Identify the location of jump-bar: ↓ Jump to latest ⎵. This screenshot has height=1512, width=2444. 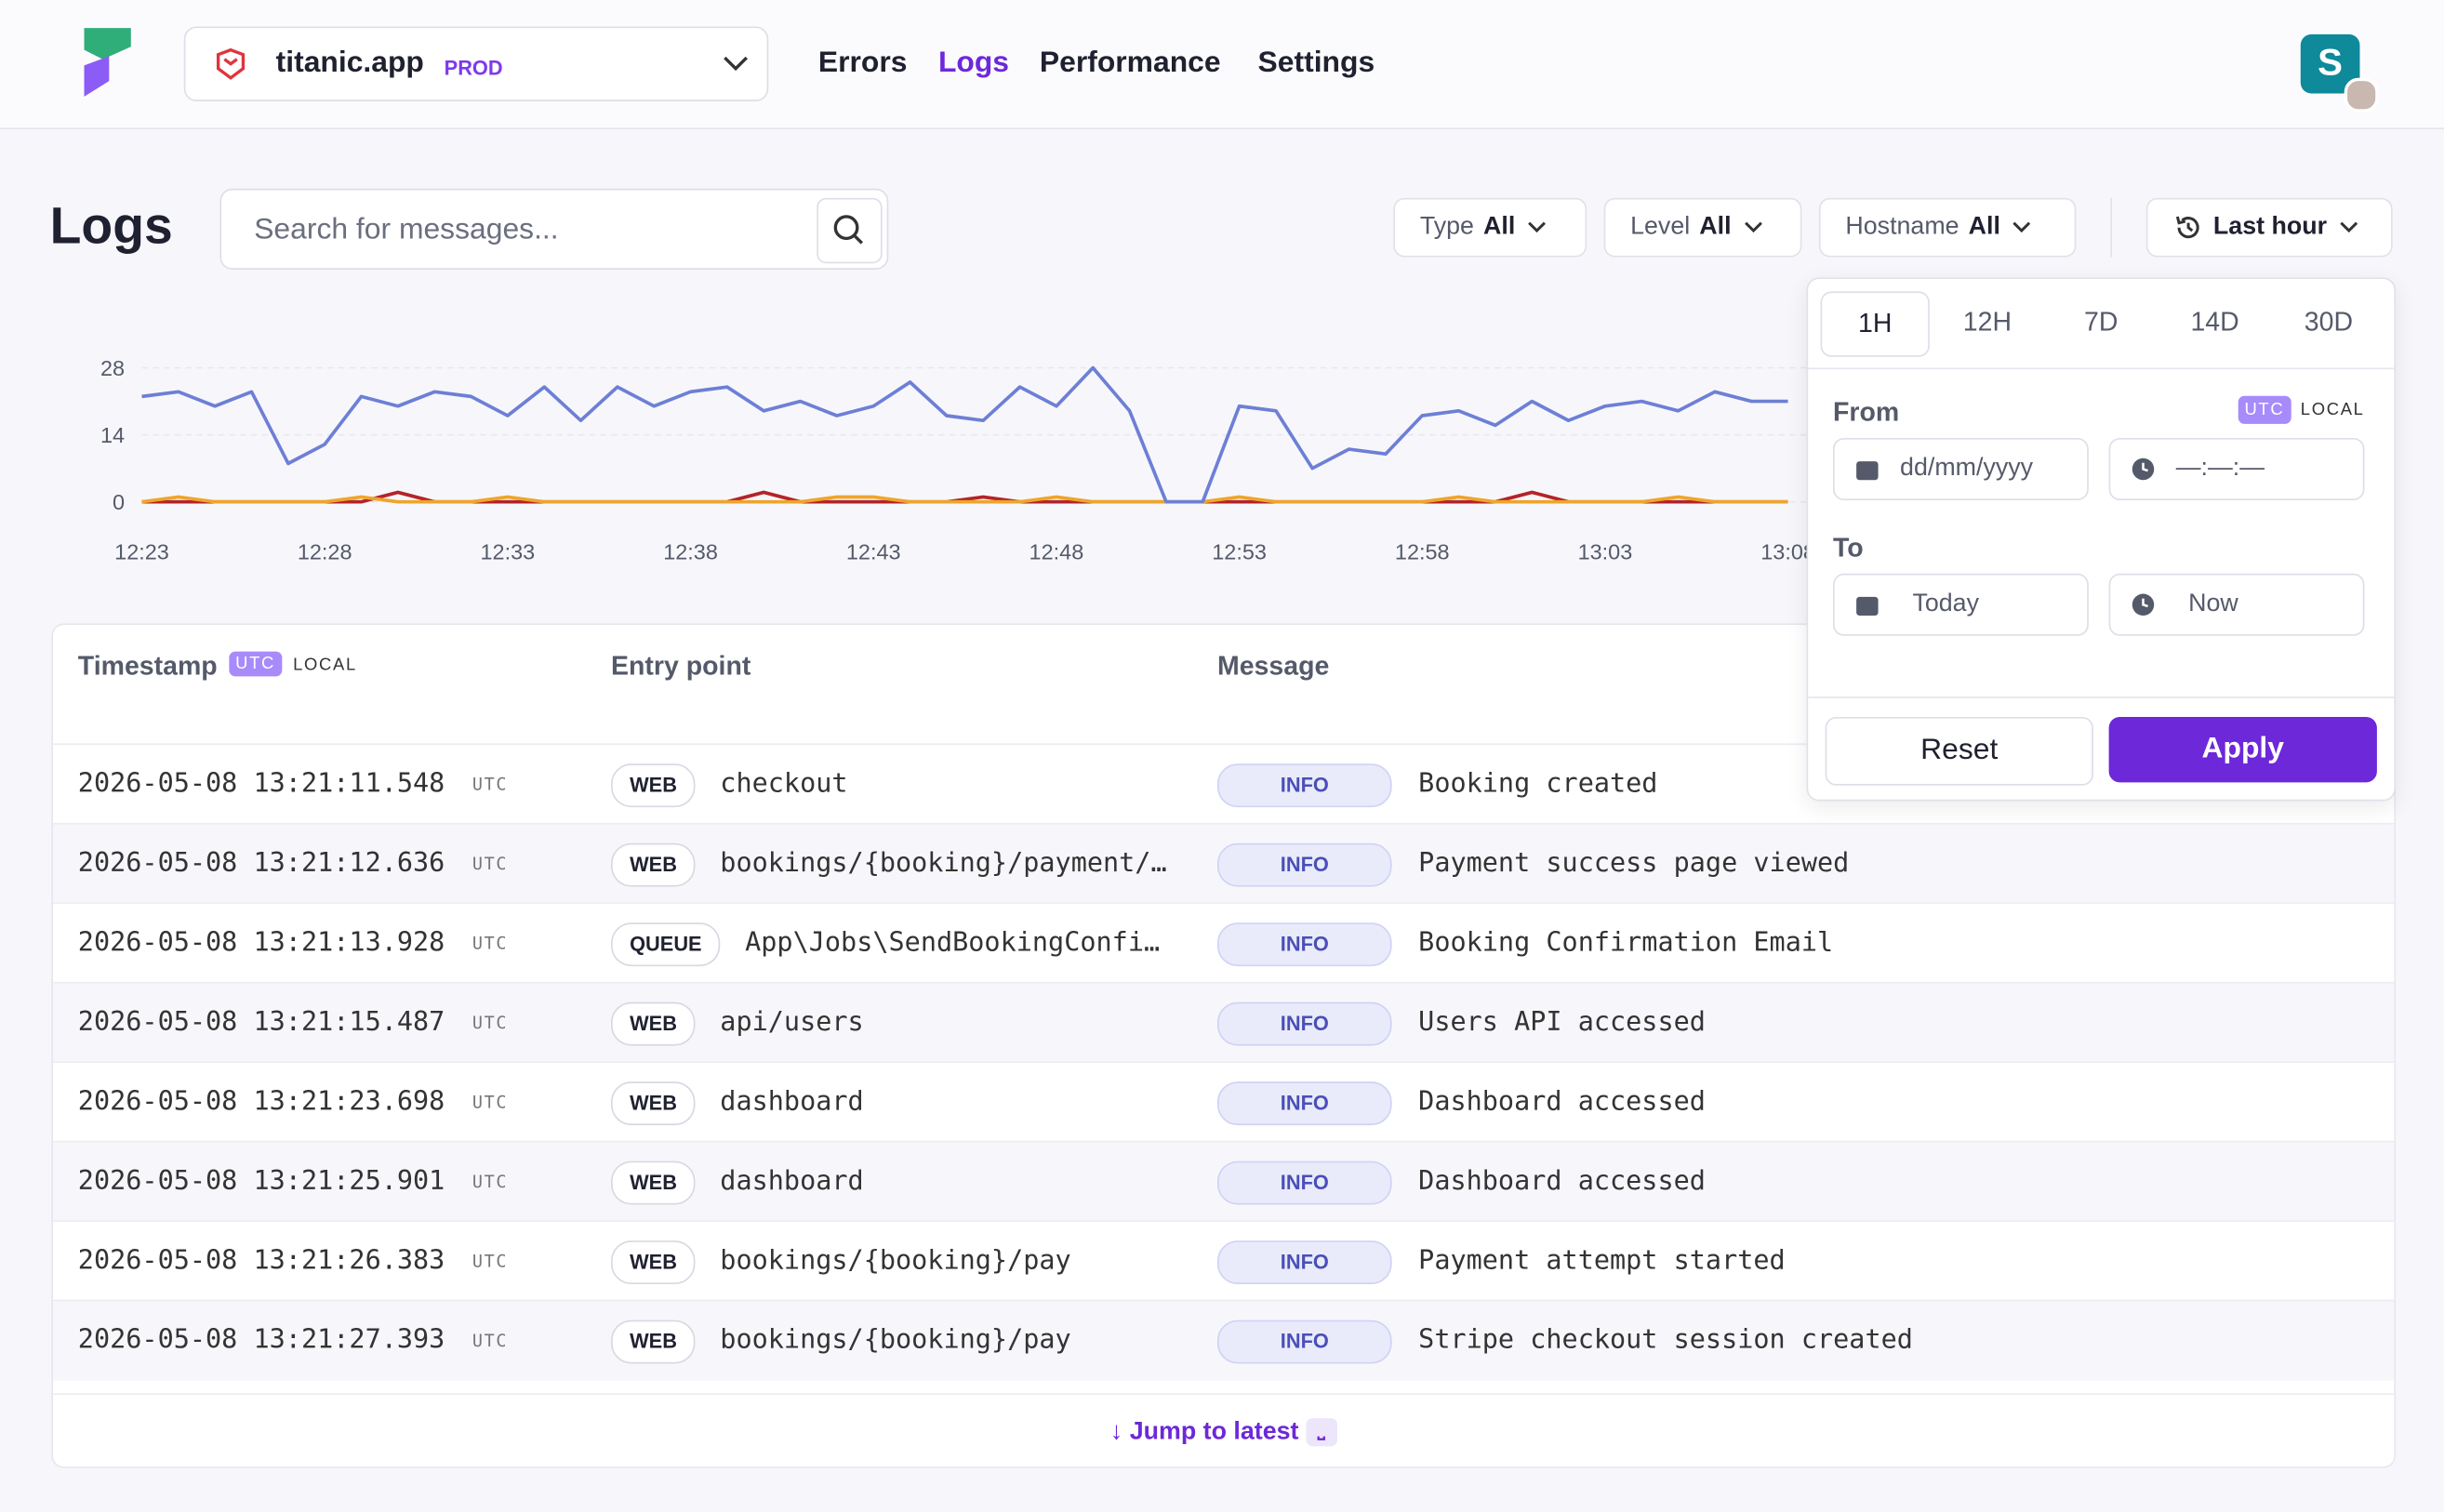
(1224, 1430).